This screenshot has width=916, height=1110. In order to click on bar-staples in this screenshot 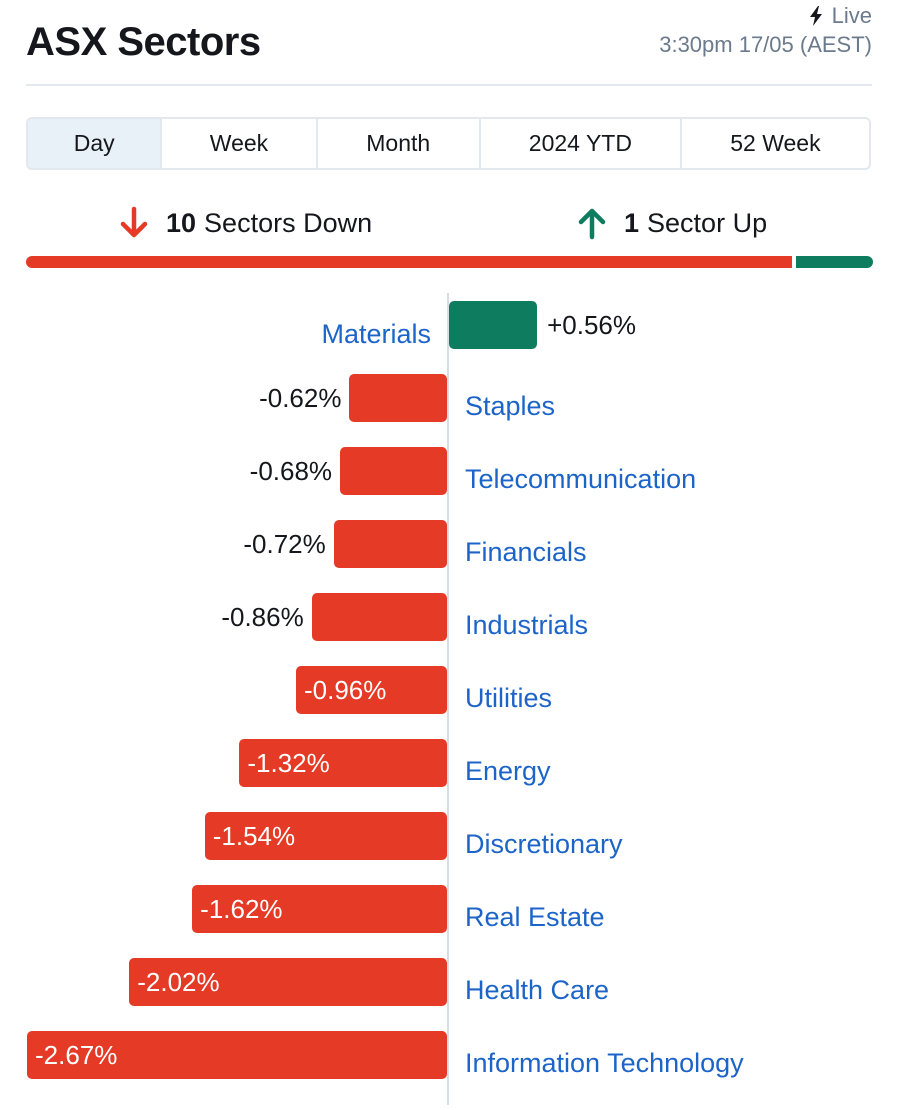, I will do `click(398, 398)`.